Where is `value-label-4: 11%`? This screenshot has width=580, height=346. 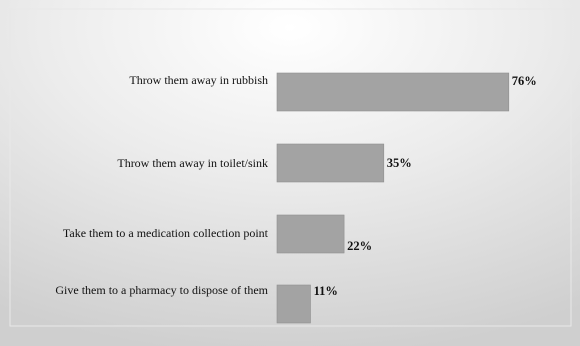 value-label-4: 11% is located at coordinates (326, 291).